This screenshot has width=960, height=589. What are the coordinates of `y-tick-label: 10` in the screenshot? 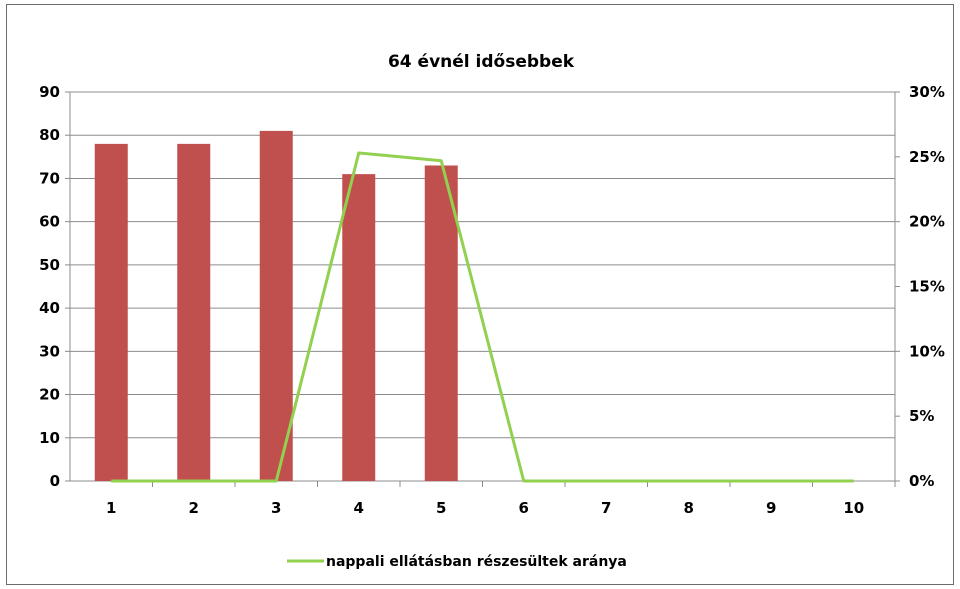 It's located at (49, 438).